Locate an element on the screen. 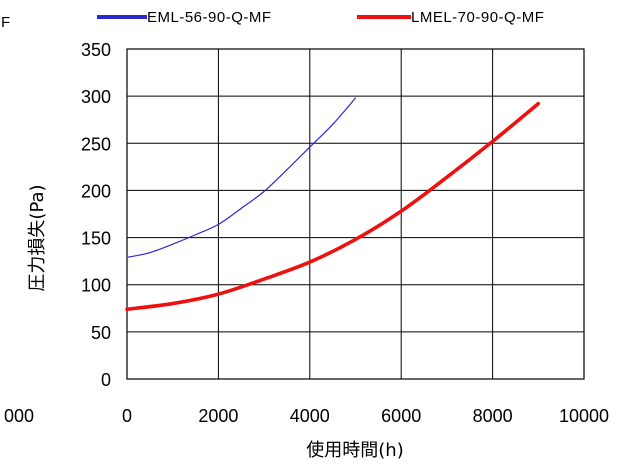 Image resolution: width=617 pixels, height=467 pixels. y-tick-label: 200 is located at coordinates (96, 191).